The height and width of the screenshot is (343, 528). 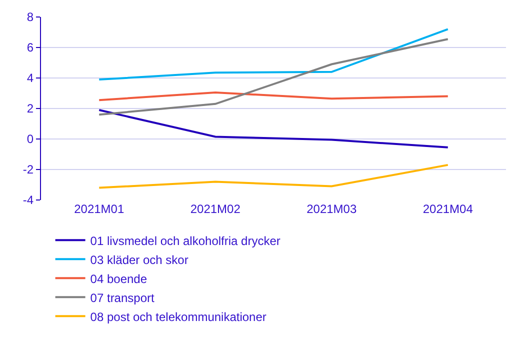 What do you see at coordinates (215, 209) in the screenshot?
I see `x-tick-label: 2021M02` at bounding box center [215, 209].